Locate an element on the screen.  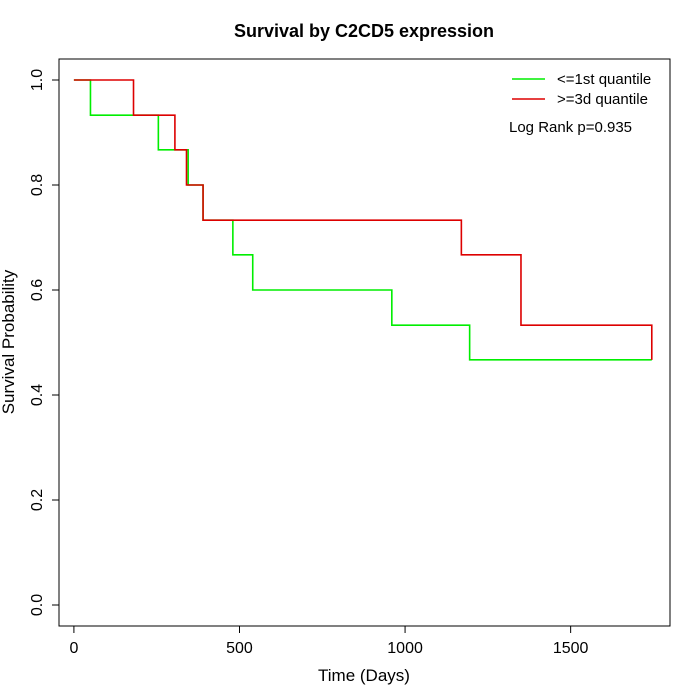
legend: <=1st quantile >=3d quantile is located at coordinates (581, 89).